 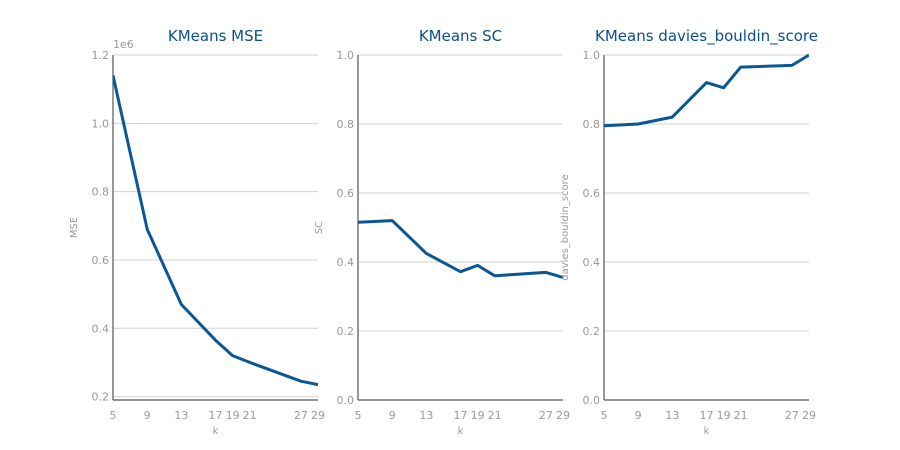 I want to click on chart-2-y-tick-label: 0.0, so click(x=346, y=400).